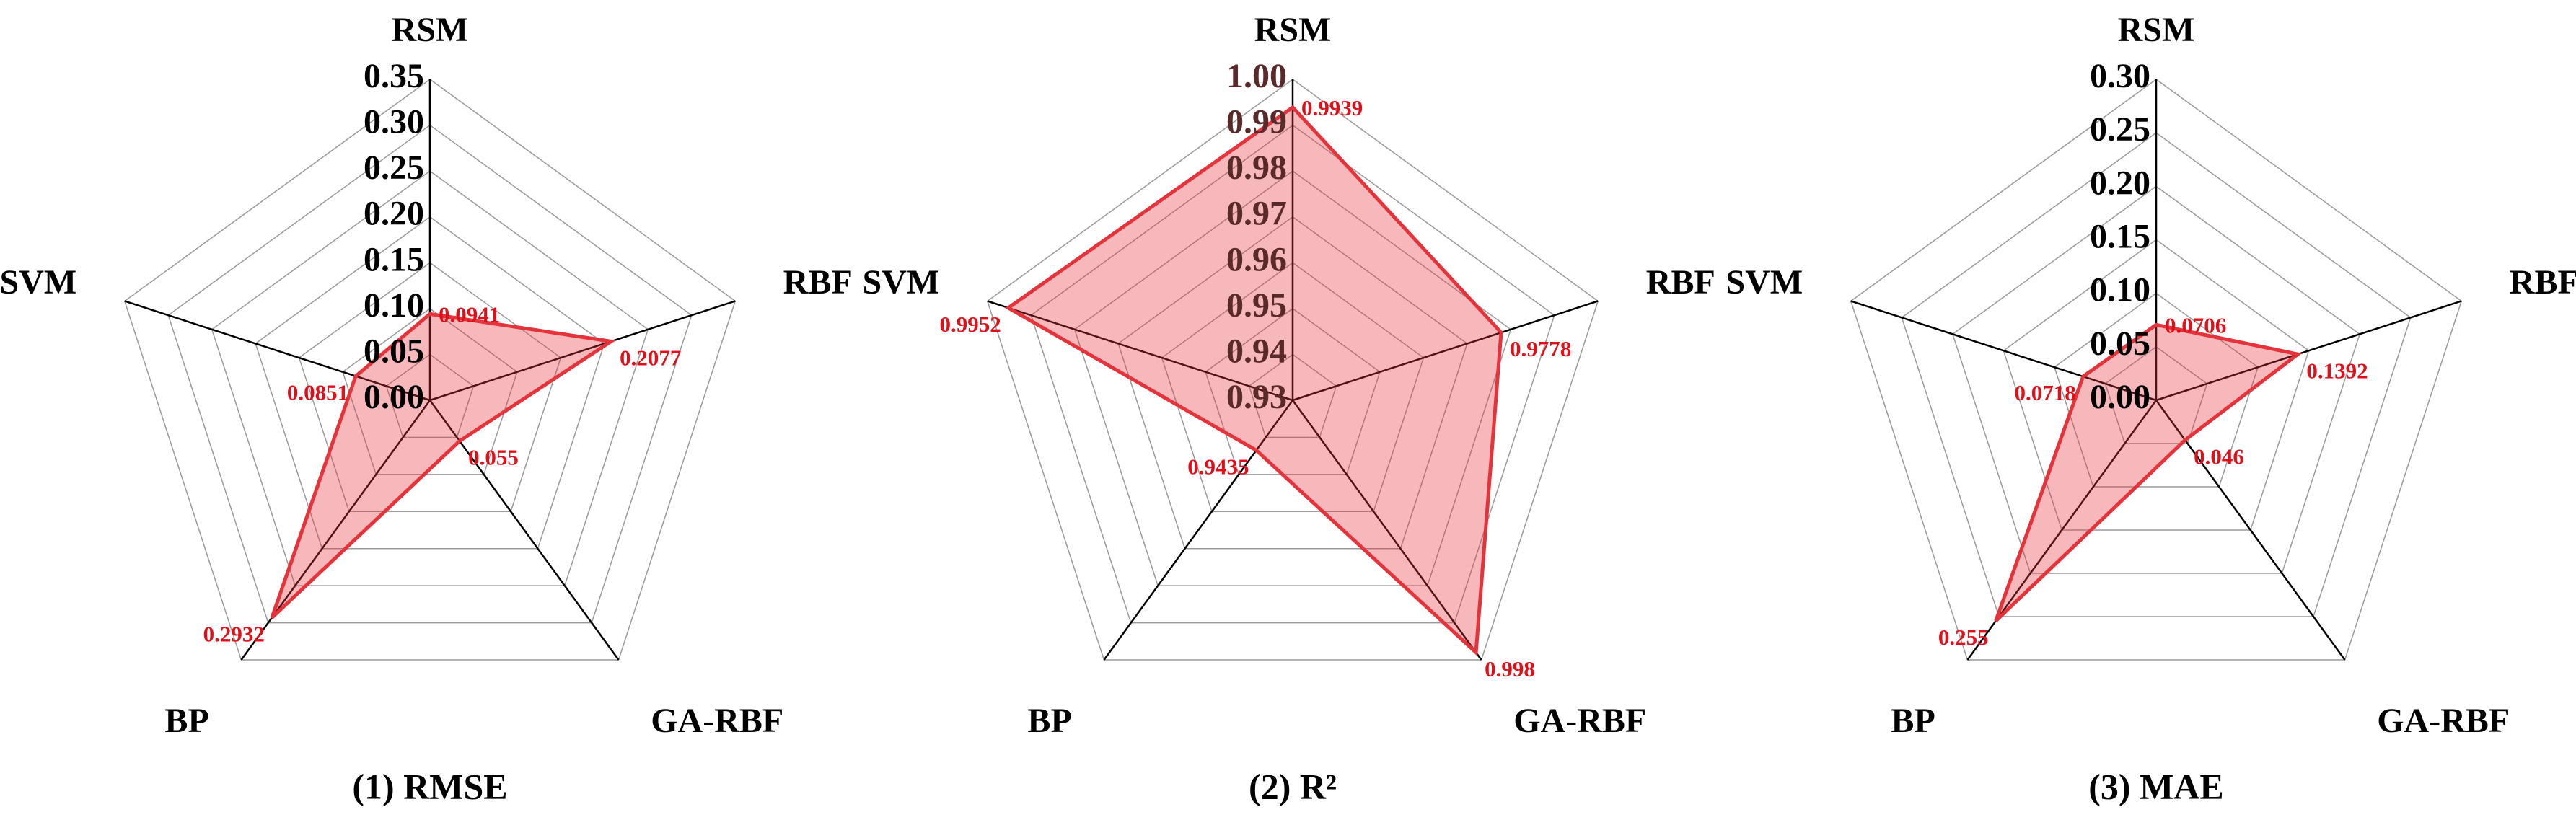 Image resolution: width=2576 pixels, height=825 pixels. What do you see at coordinates (317, 392) in the screenshot?
I see `value-label: 0.0851` at bounding box center [317, 392].